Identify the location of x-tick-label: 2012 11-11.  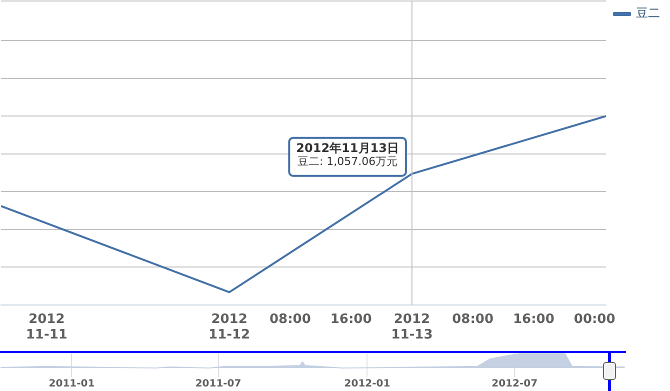
(47, 327).